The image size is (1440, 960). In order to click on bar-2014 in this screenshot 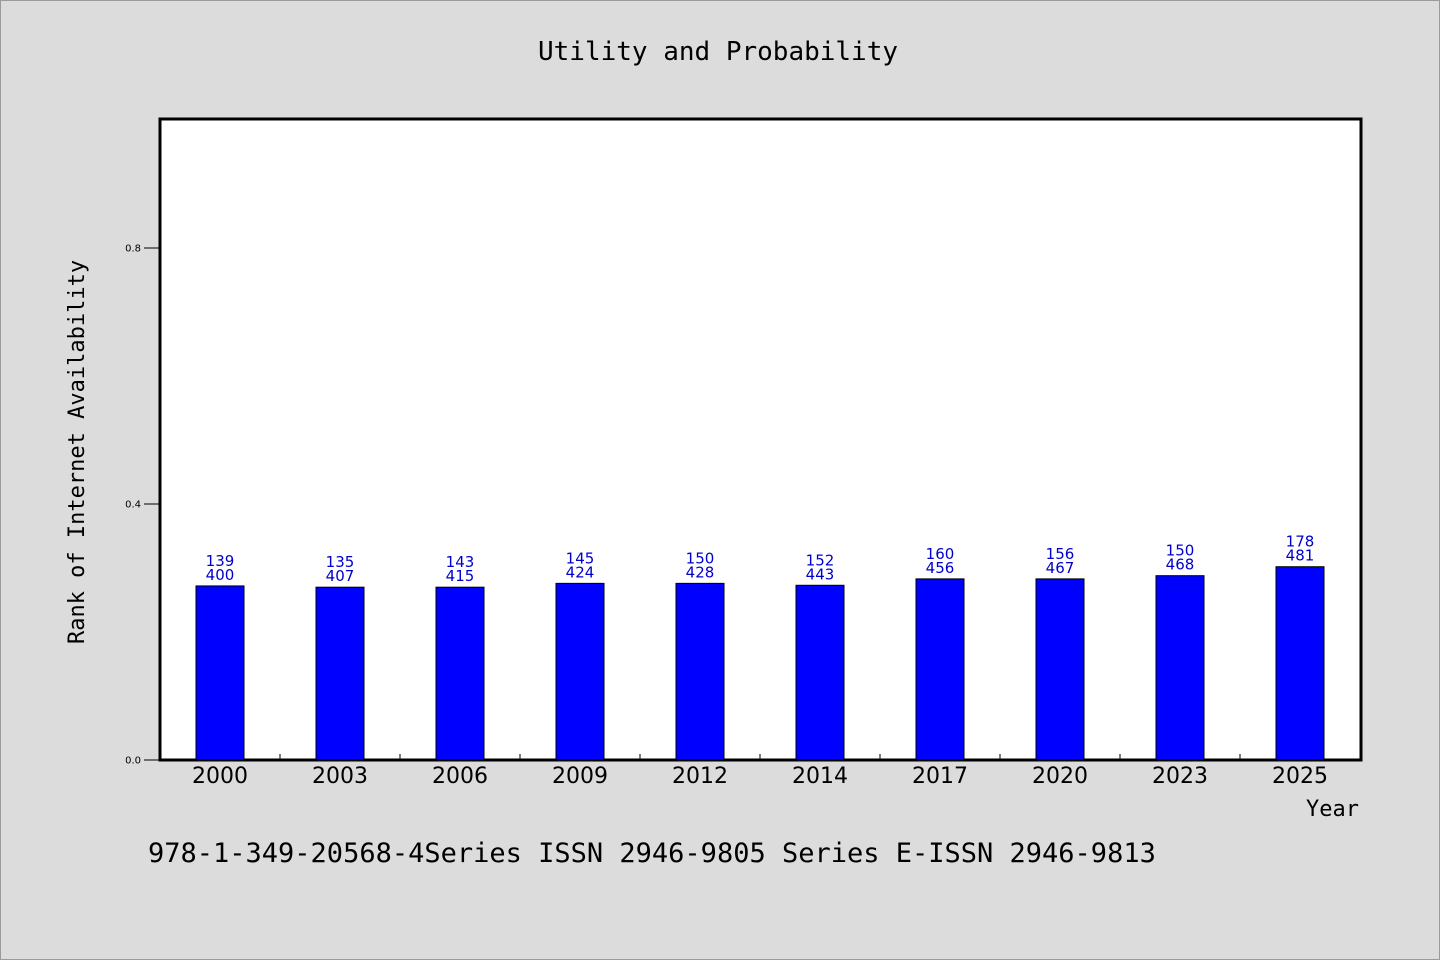, I will do `click(820, 672)`.